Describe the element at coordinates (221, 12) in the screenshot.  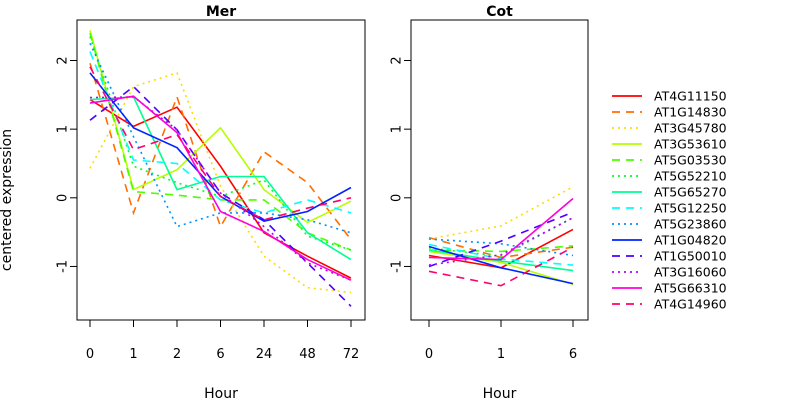
I see `panel-title: Mer` at that location.